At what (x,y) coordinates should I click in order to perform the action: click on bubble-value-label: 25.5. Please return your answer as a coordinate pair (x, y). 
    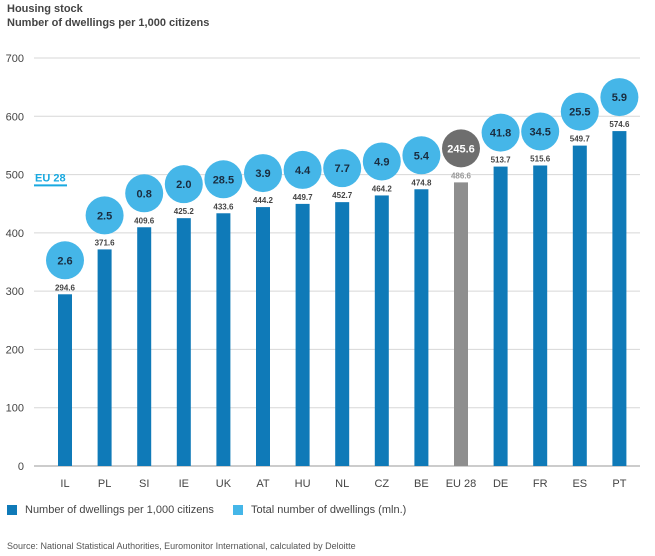
    Looking at the image, I should click on (579, 113).